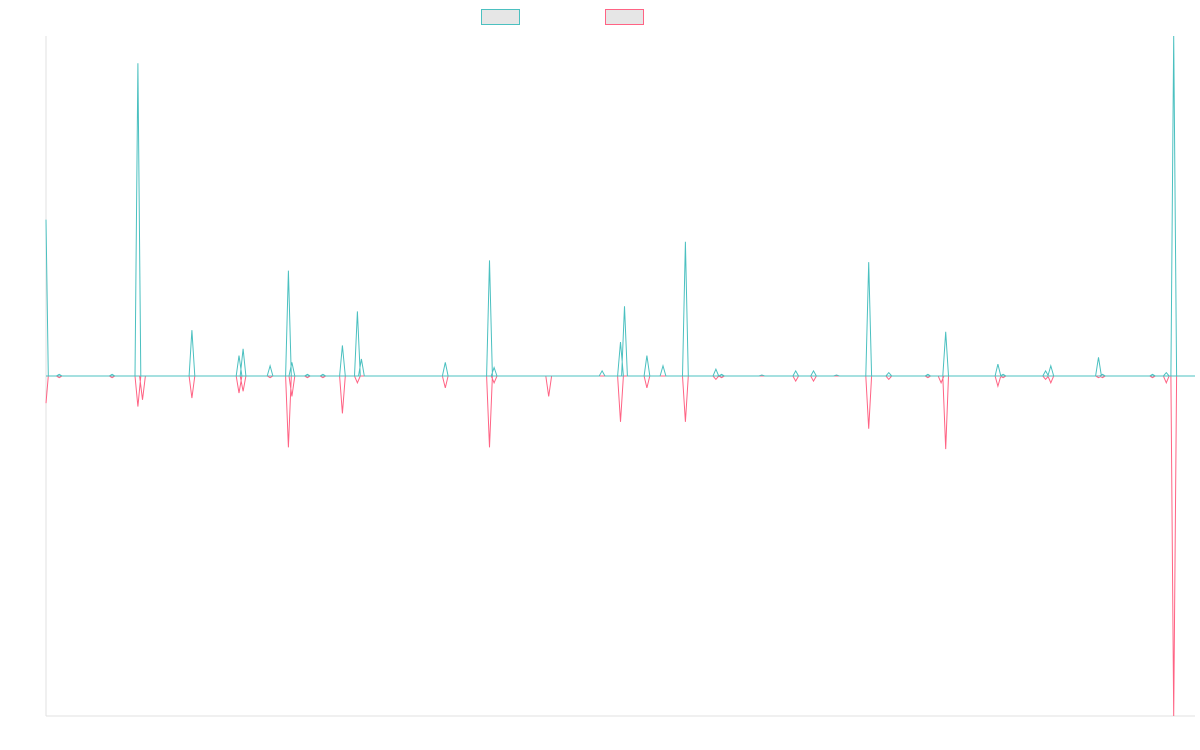 This screenshot has height=750, width=1200. What do you see at coordinates (624, 17) in the screenshot?
I see `legend-swatch-series-b` at bounding box center [624, 17].